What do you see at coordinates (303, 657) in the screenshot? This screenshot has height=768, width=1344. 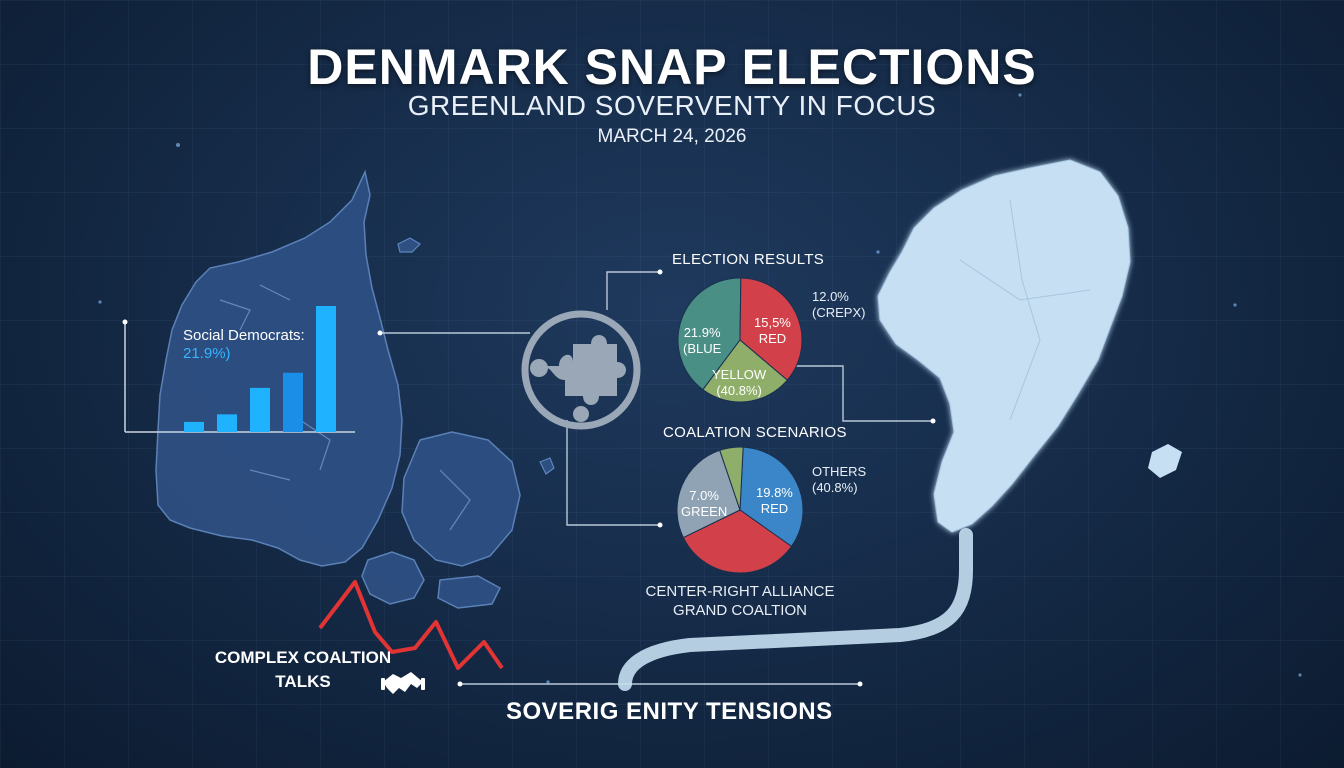 I see `talks-line1: COMPLEX COALTION` at bounding box center [303, 657].